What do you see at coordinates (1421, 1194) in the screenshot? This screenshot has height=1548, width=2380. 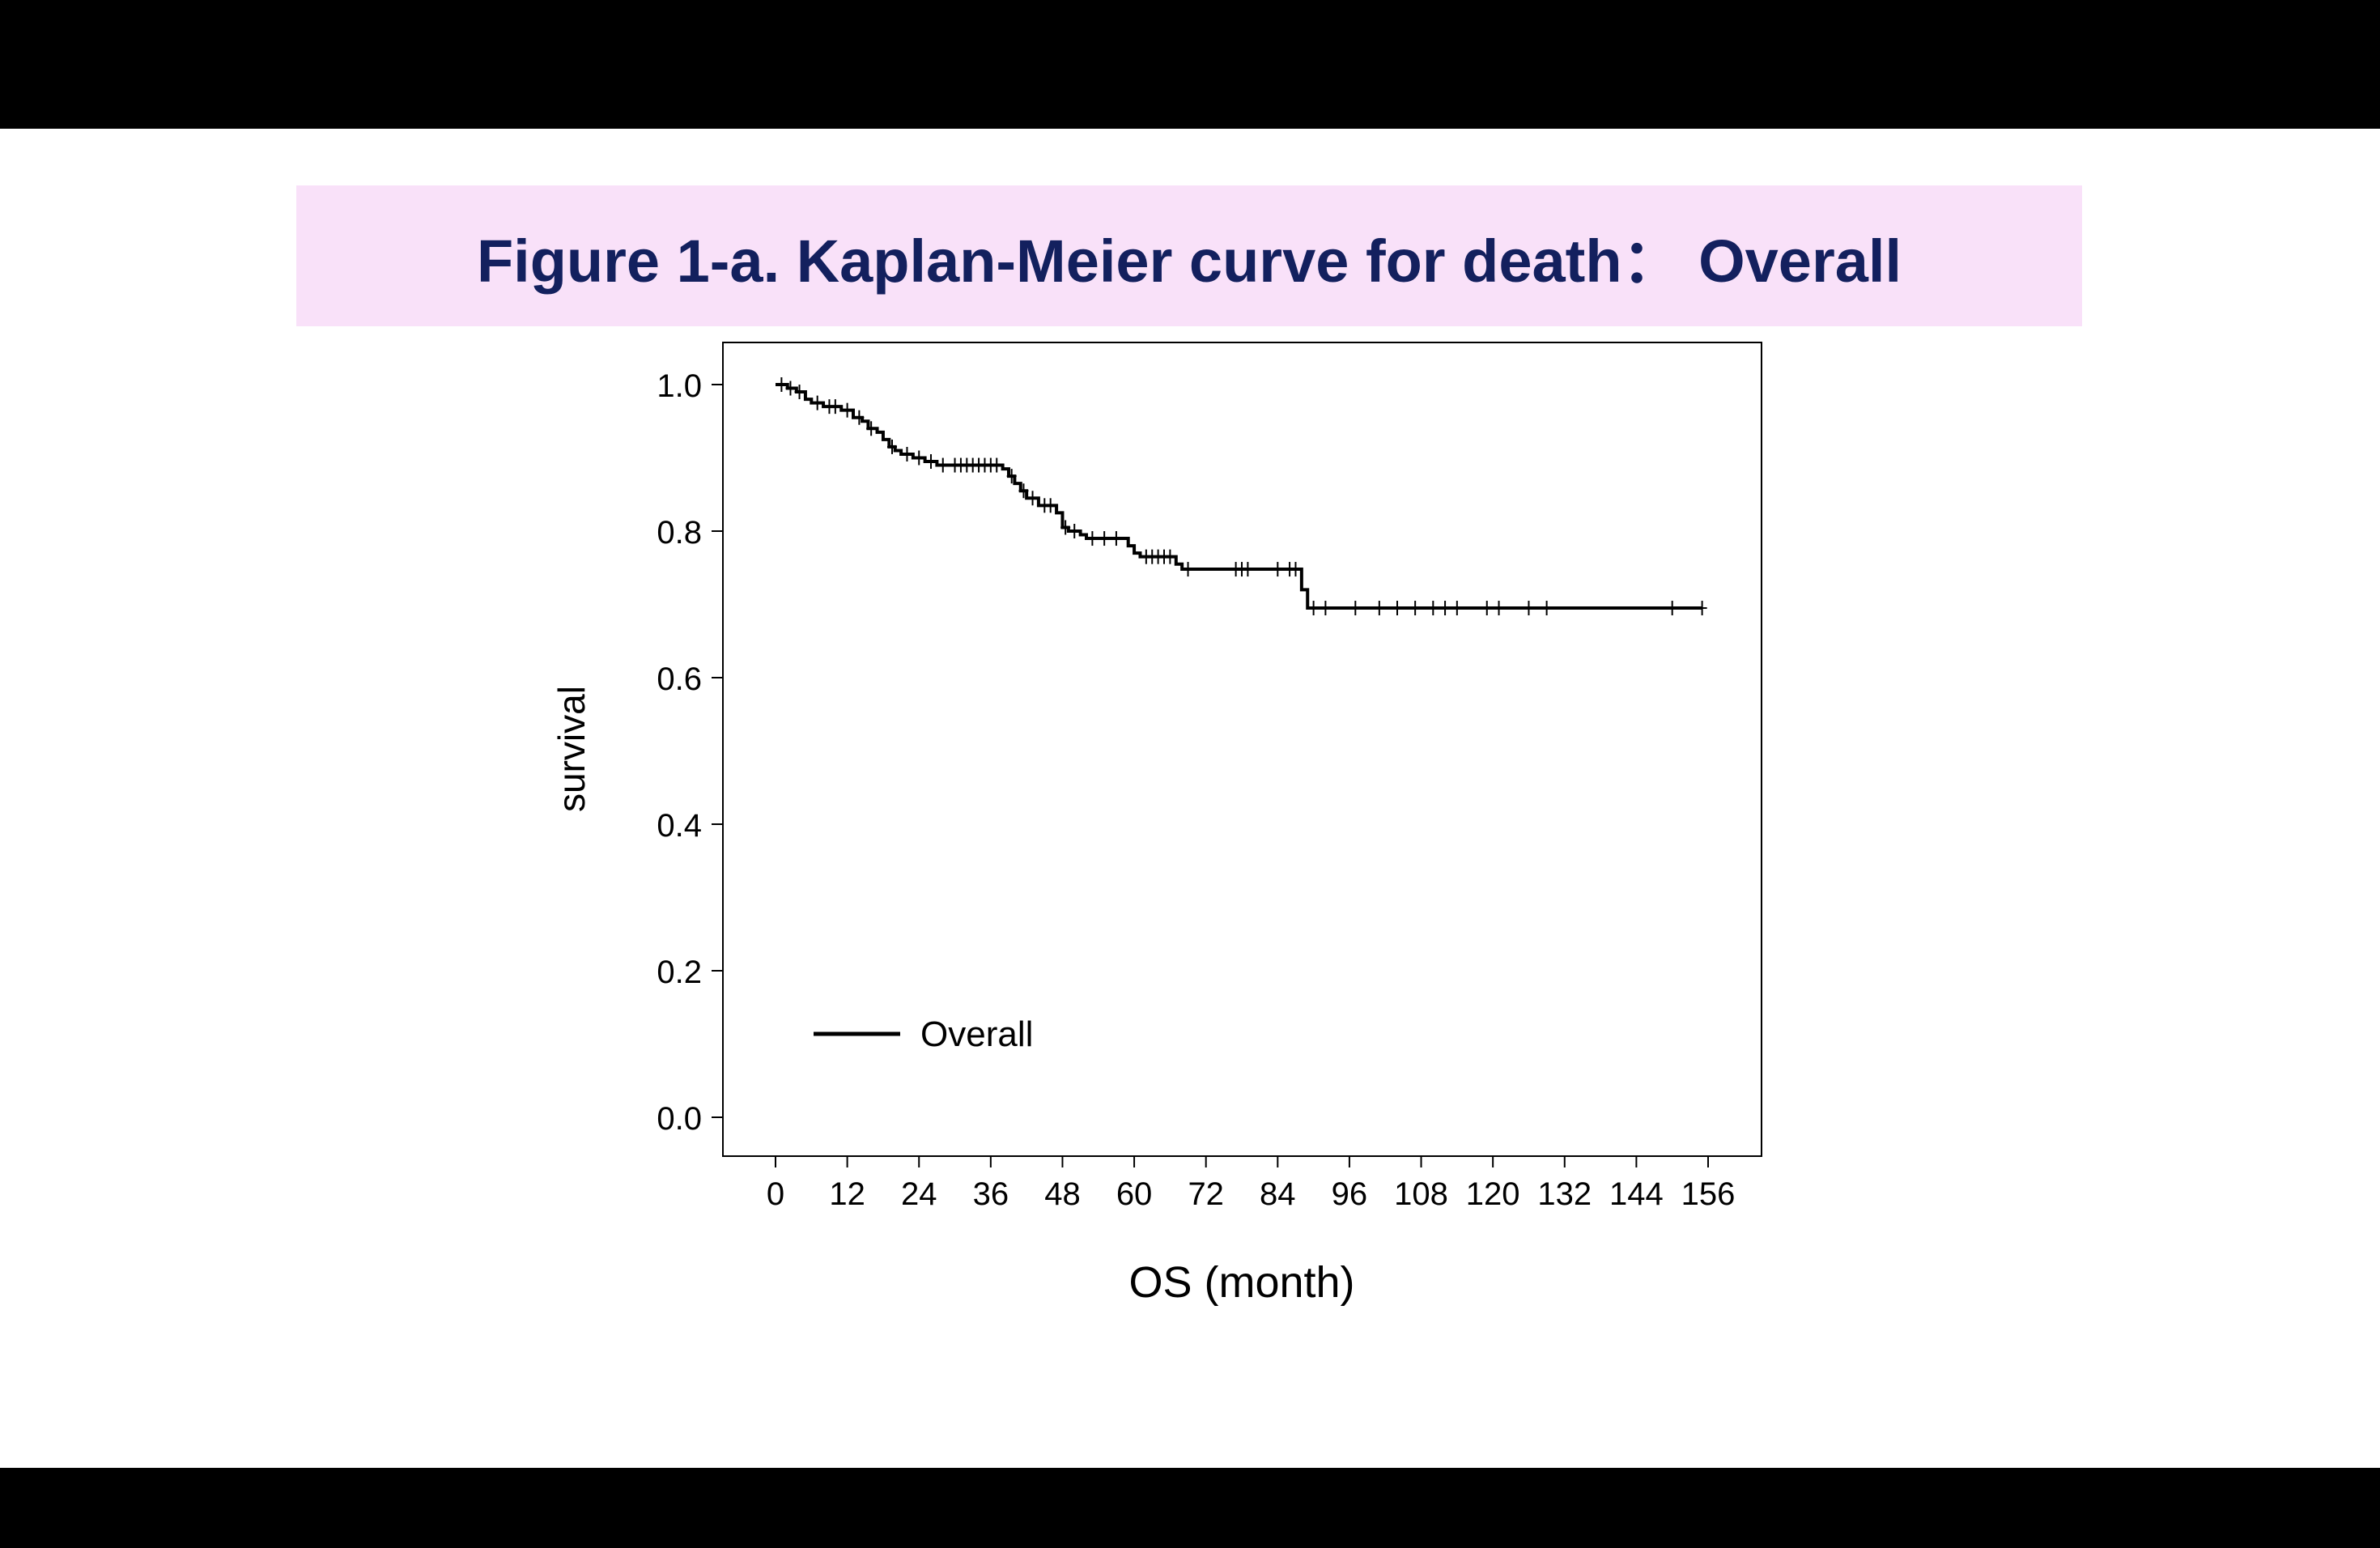 I see `x-tick-label: 108` at bounding box center [1421, 1194].